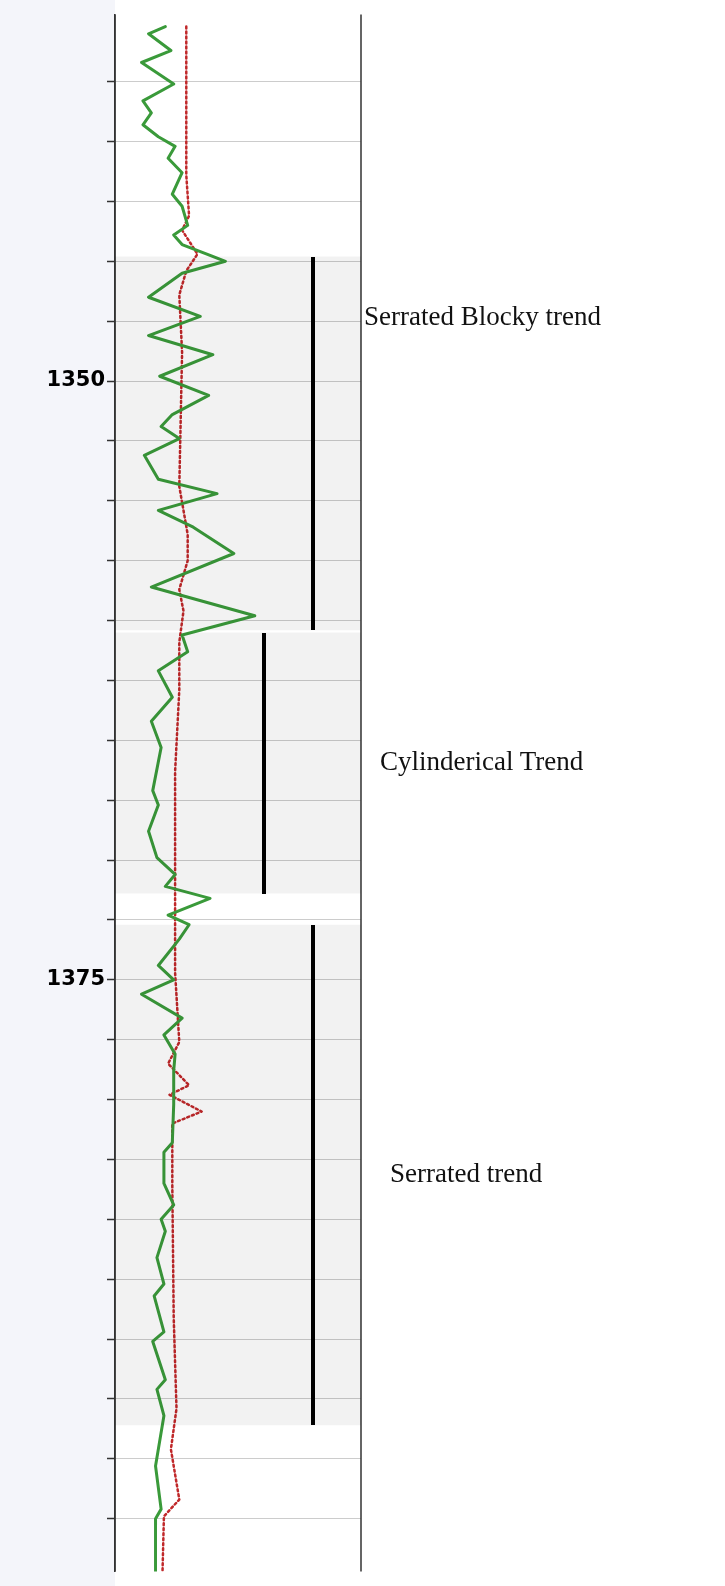 This screenshot has height=1586, width=725. I want to click on y-tick-label: 1350, so click(75, 379).